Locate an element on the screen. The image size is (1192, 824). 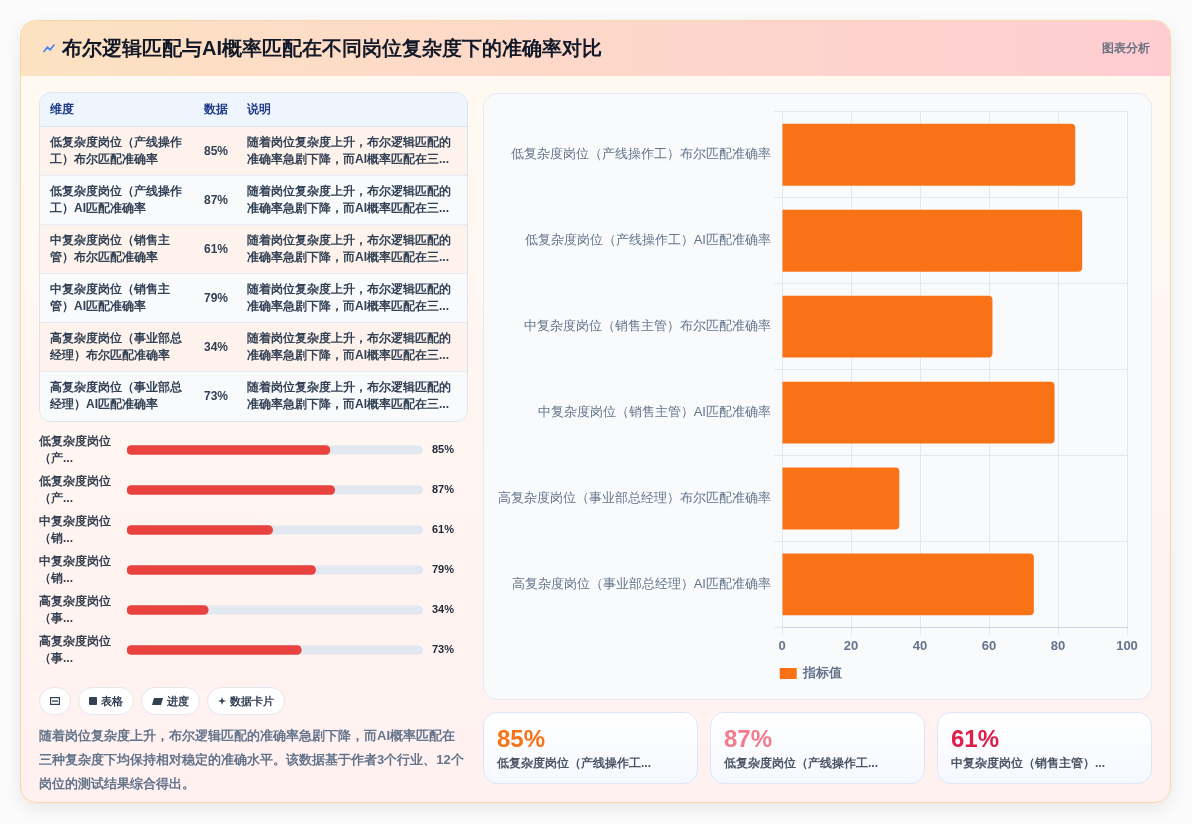
text: 73% is located at coordinates (216, 395).